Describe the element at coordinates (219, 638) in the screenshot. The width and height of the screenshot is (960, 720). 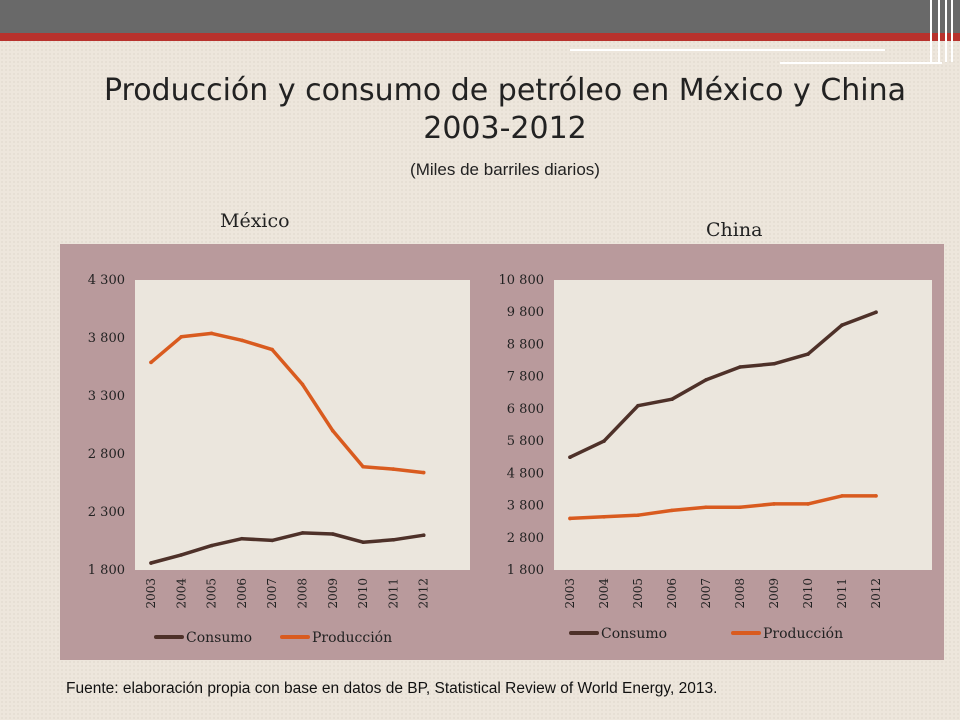
I see `mexico-legend-label-consumo: Consumo` at that location.